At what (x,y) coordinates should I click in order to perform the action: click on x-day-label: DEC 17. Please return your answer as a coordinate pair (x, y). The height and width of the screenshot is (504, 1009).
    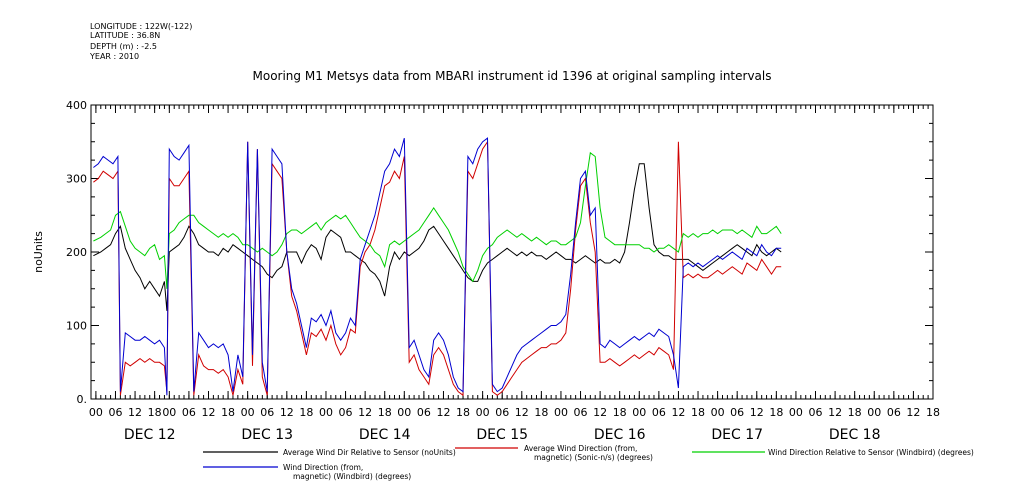
    Looking at the image, I should click on (737, 435).